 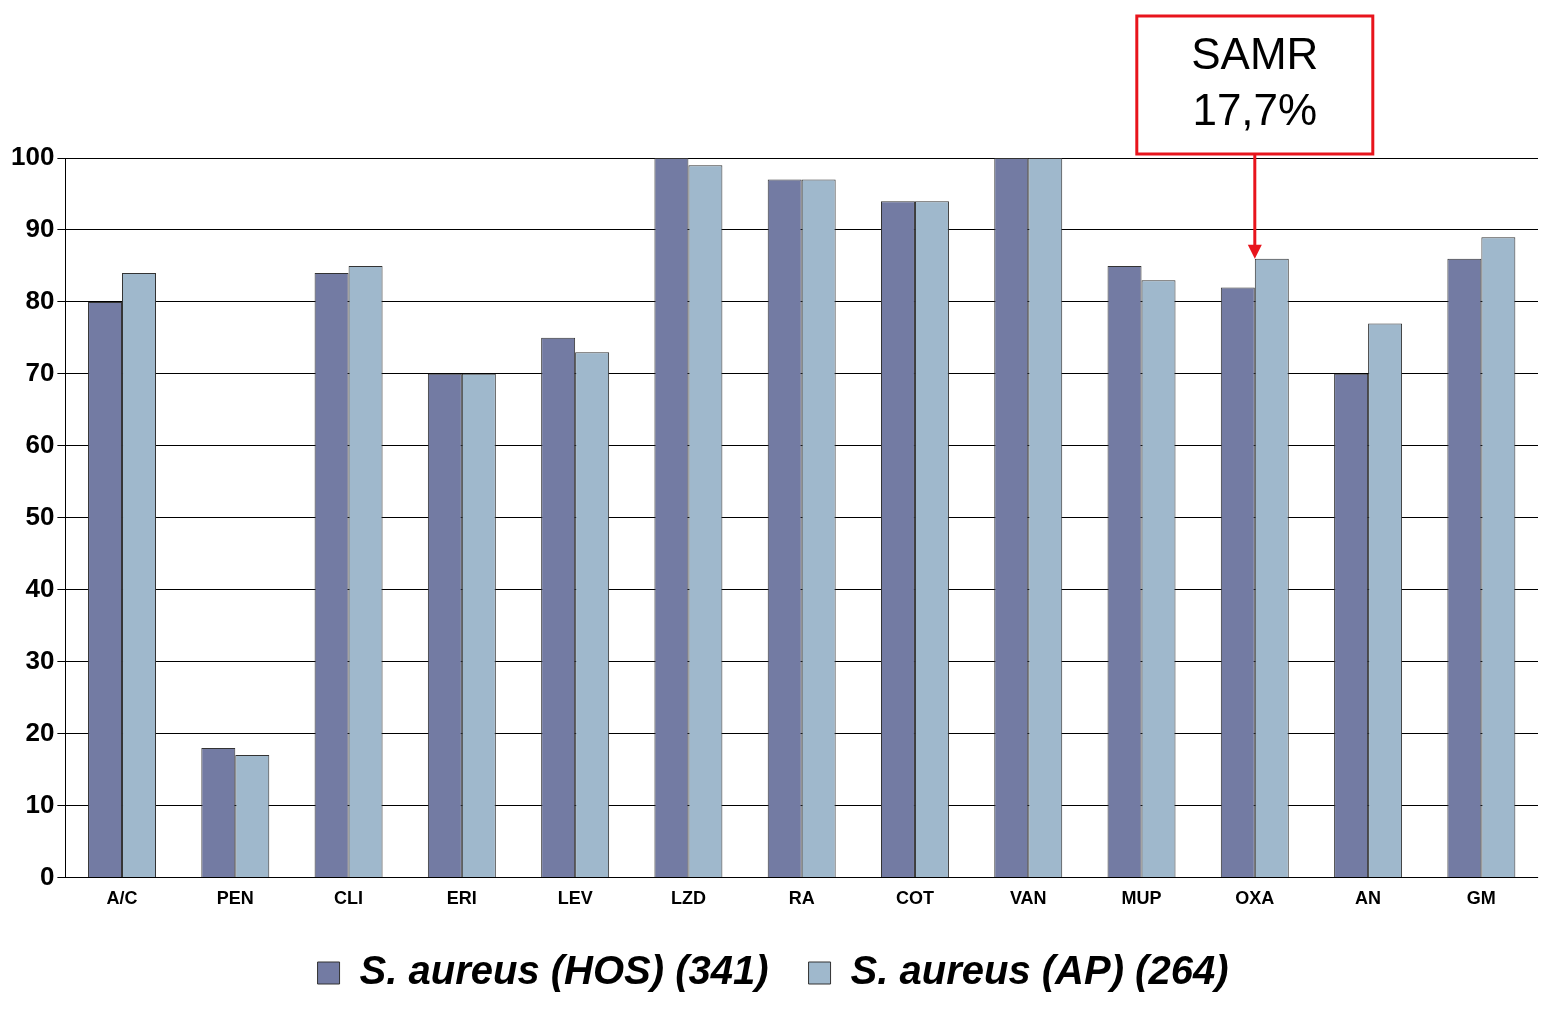 I want to click on y-tick-label: 0, so click(x=47, y=875).